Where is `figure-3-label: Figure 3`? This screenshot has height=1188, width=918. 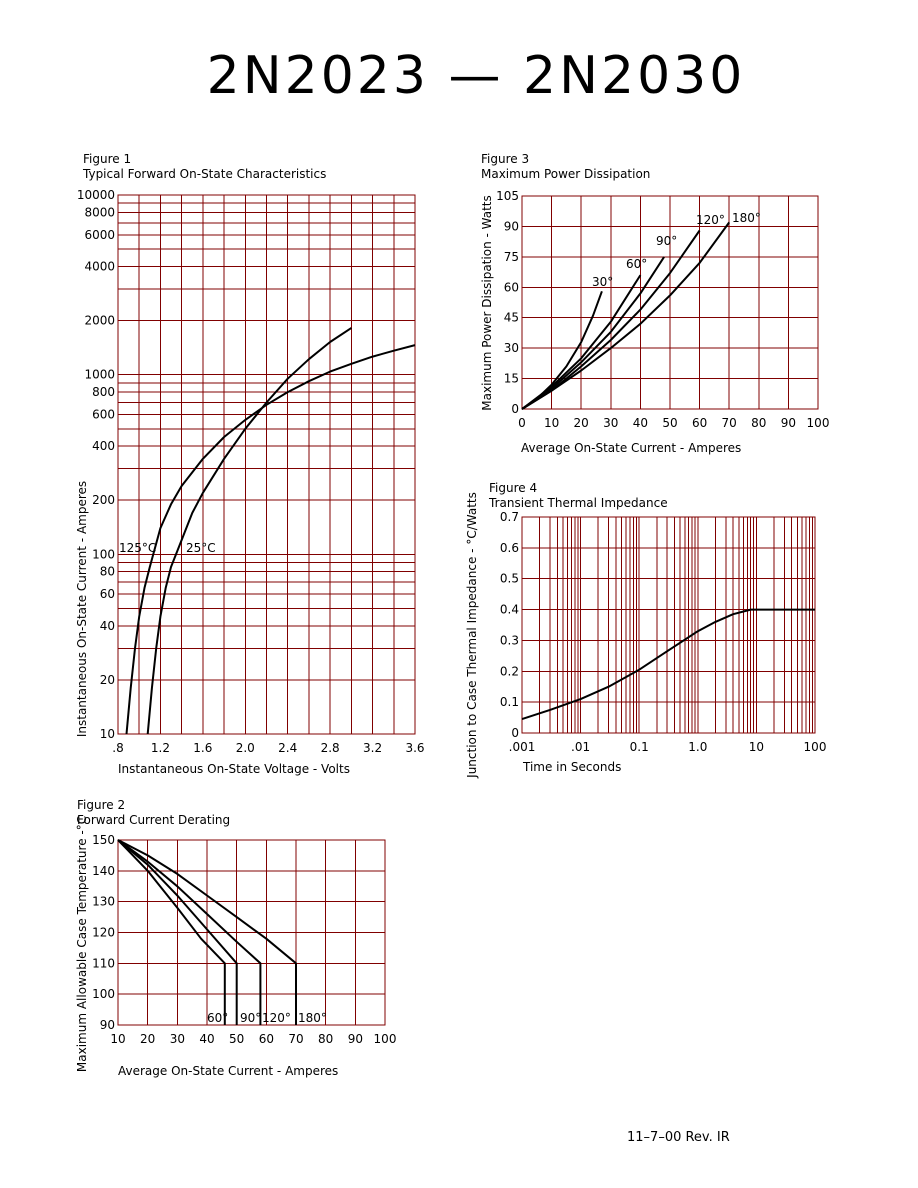
figure-3-label: Figure 3 is located at coordinates (505, 159).